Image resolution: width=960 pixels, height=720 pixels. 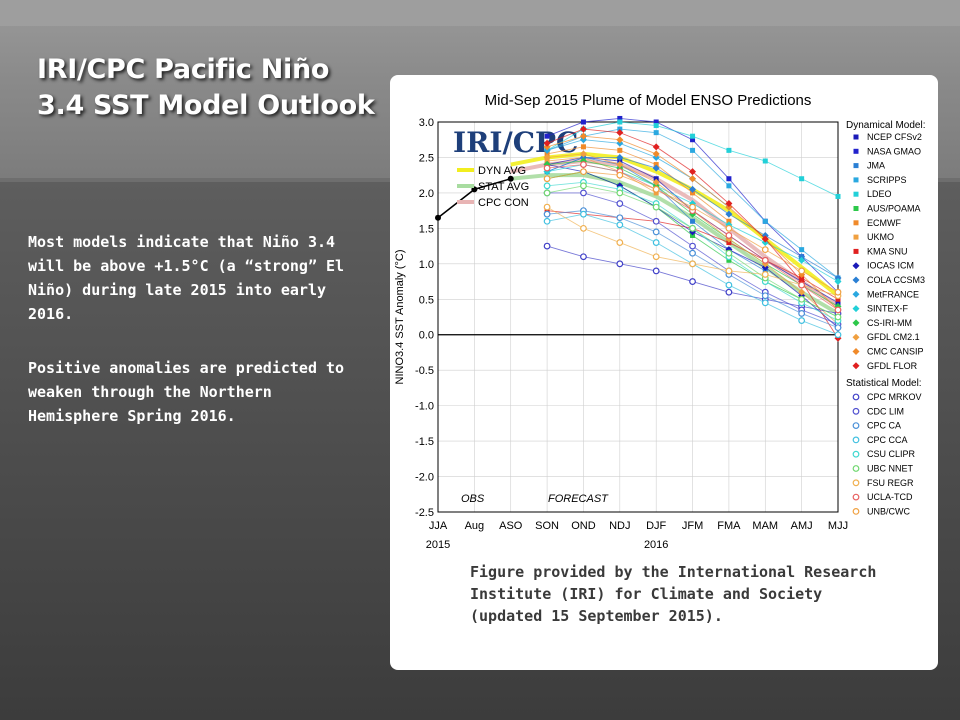 I want to click on legend-label: KMA SNU, so click(x=887, y=251).